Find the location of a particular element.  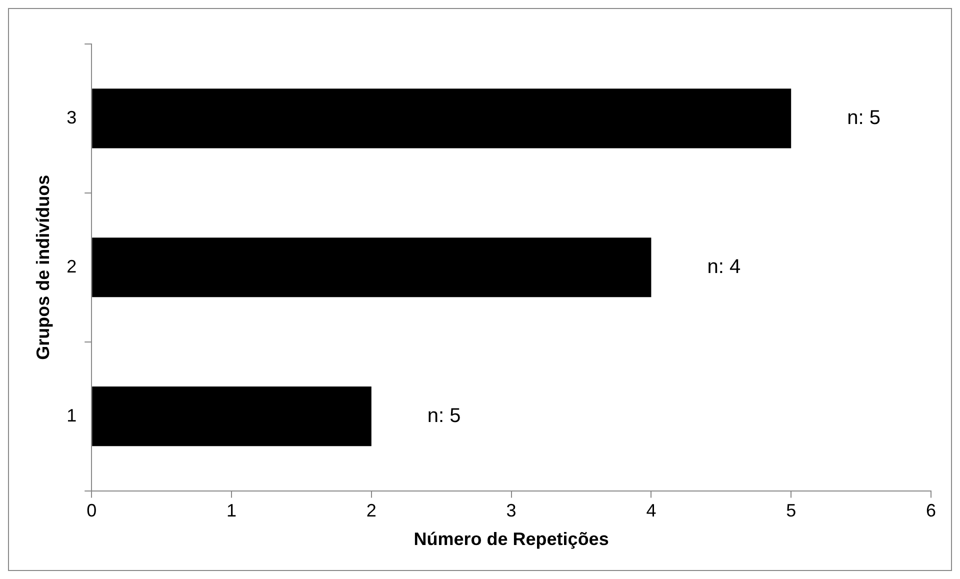

x-tick-label: 2 is located at coordinates (371, 510).